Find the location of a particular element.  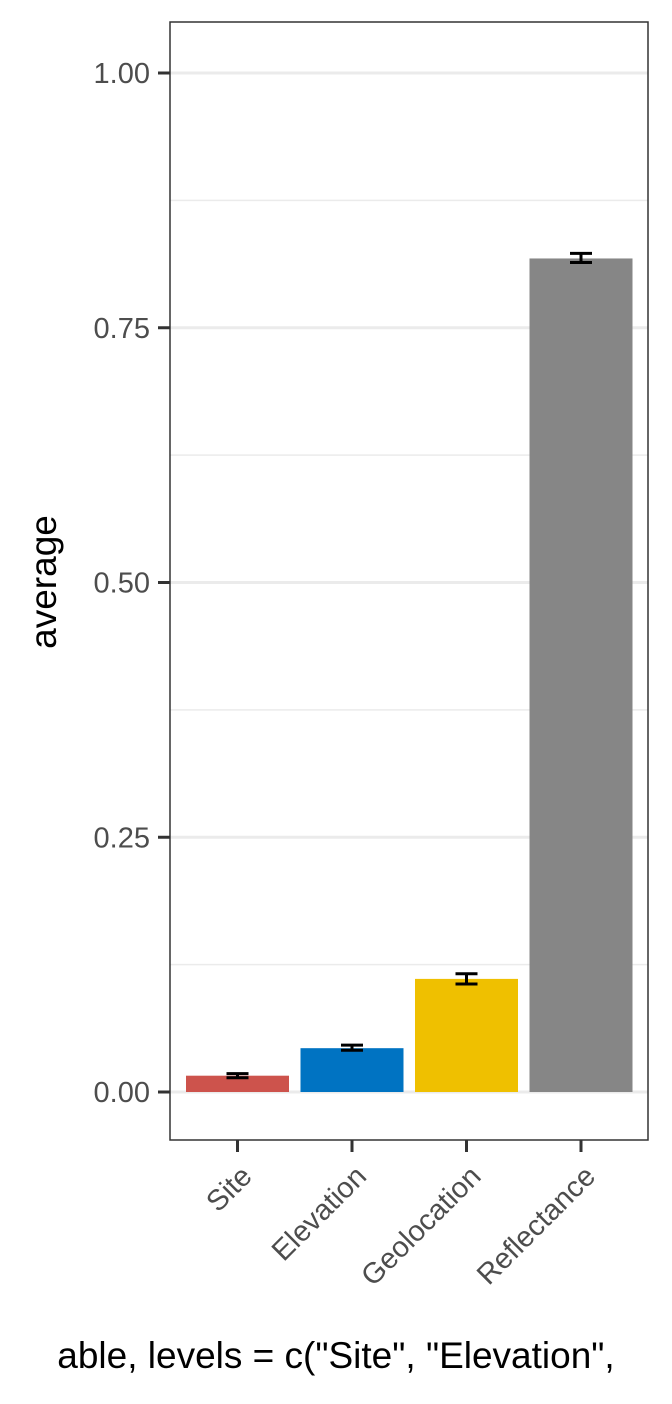

y-tick-label: 1.00 is located at coordinates (122, 74).